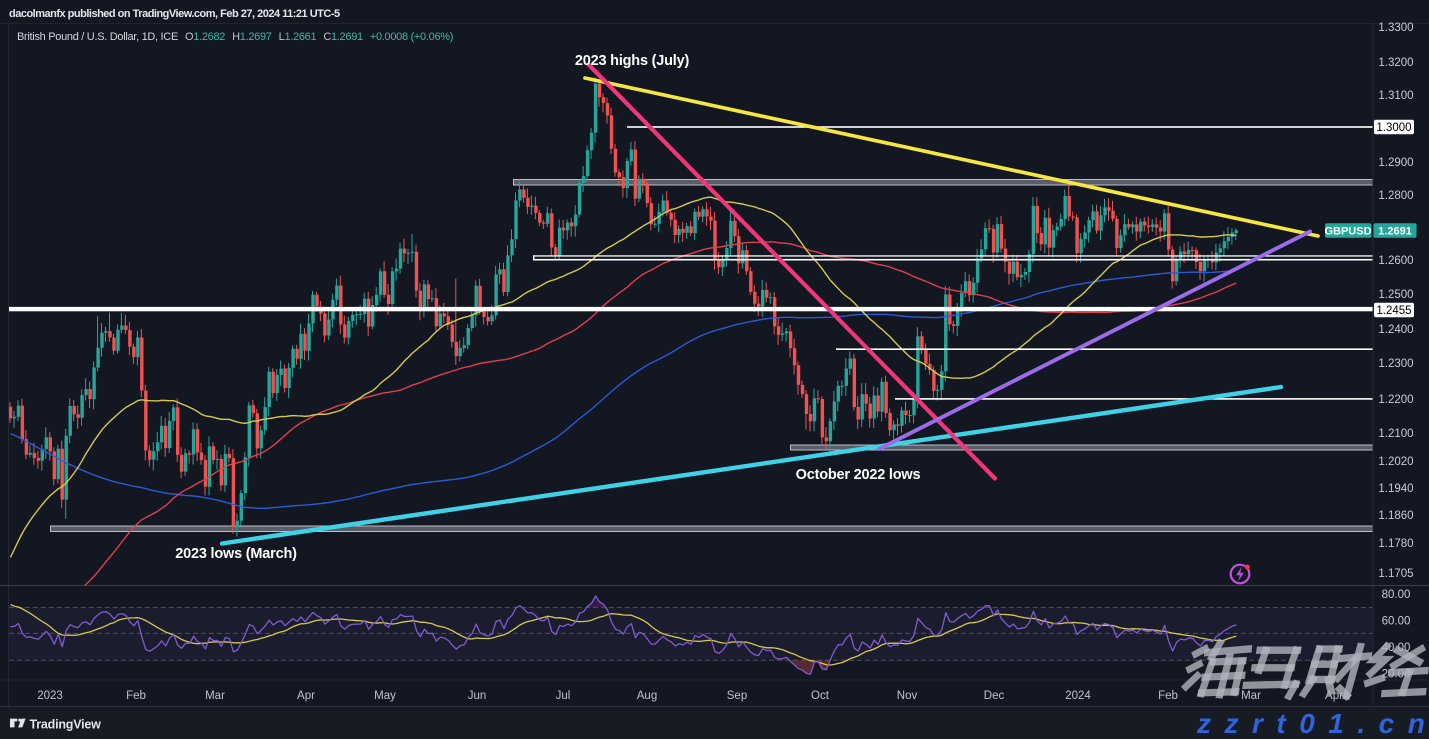 Image resolution: width=1429 pixels, height=739 pixels. Describe the element at coordinates (1393, 311) in the screenshot. I see `svg-text: 1.2455` at that location.